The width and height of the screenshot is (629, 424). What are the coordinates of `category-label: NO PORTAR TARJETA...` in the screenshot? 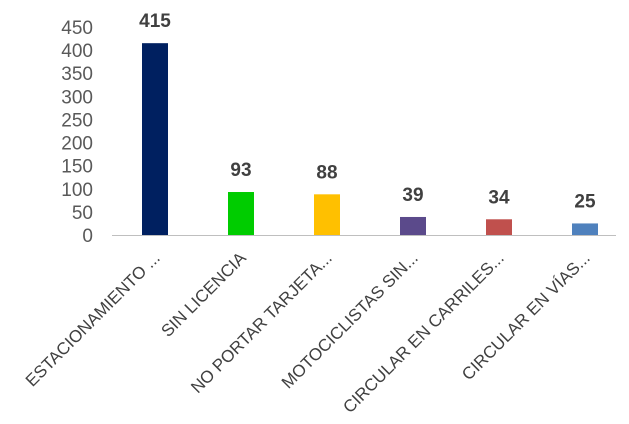 It's located at (261, 322).